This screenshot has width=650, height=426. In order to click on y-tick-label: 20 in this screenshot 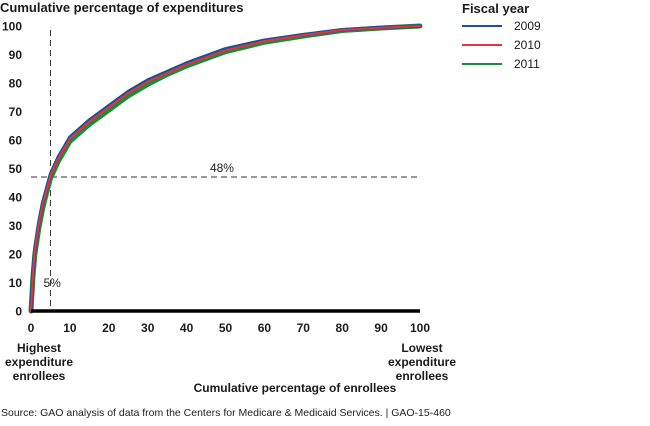, I will do `click(16, 255)`.